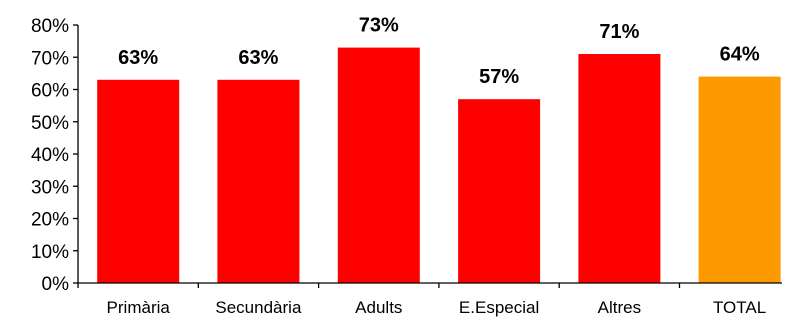  I want to click on x-tick-label-2: Adults, so click(378, 307).